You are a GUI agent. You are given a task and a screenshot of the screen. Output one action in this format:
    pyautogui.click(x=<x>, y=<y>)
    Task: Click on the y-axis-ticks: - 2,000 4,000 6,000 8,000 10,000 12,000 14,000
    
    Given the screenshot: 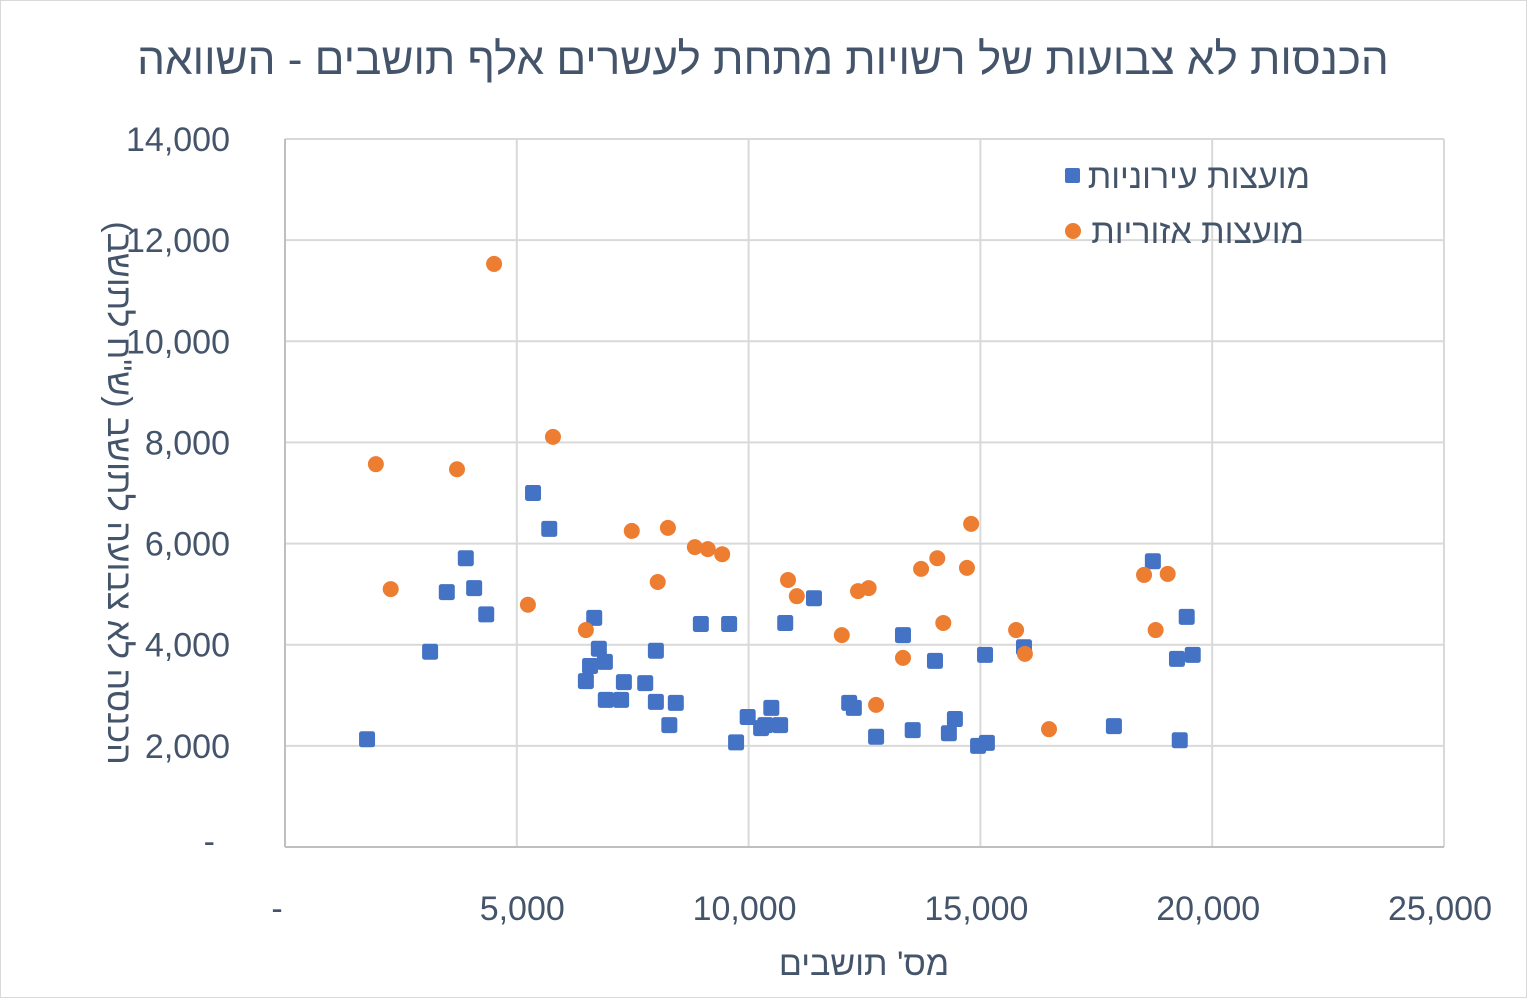 What is the action you would take?
    pyautogui.click(x=178, y=491)
    